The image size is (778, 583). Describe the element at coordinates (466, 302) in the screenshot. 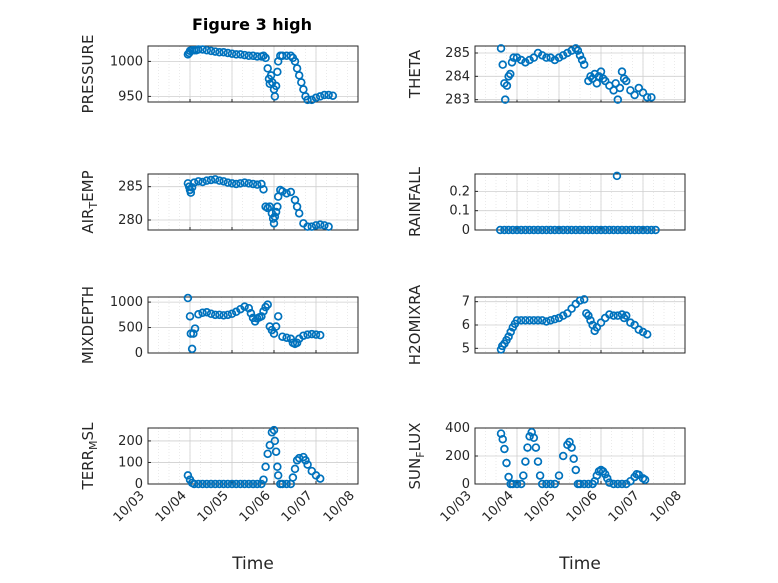

I see `y-tick-label: 7` at that location.